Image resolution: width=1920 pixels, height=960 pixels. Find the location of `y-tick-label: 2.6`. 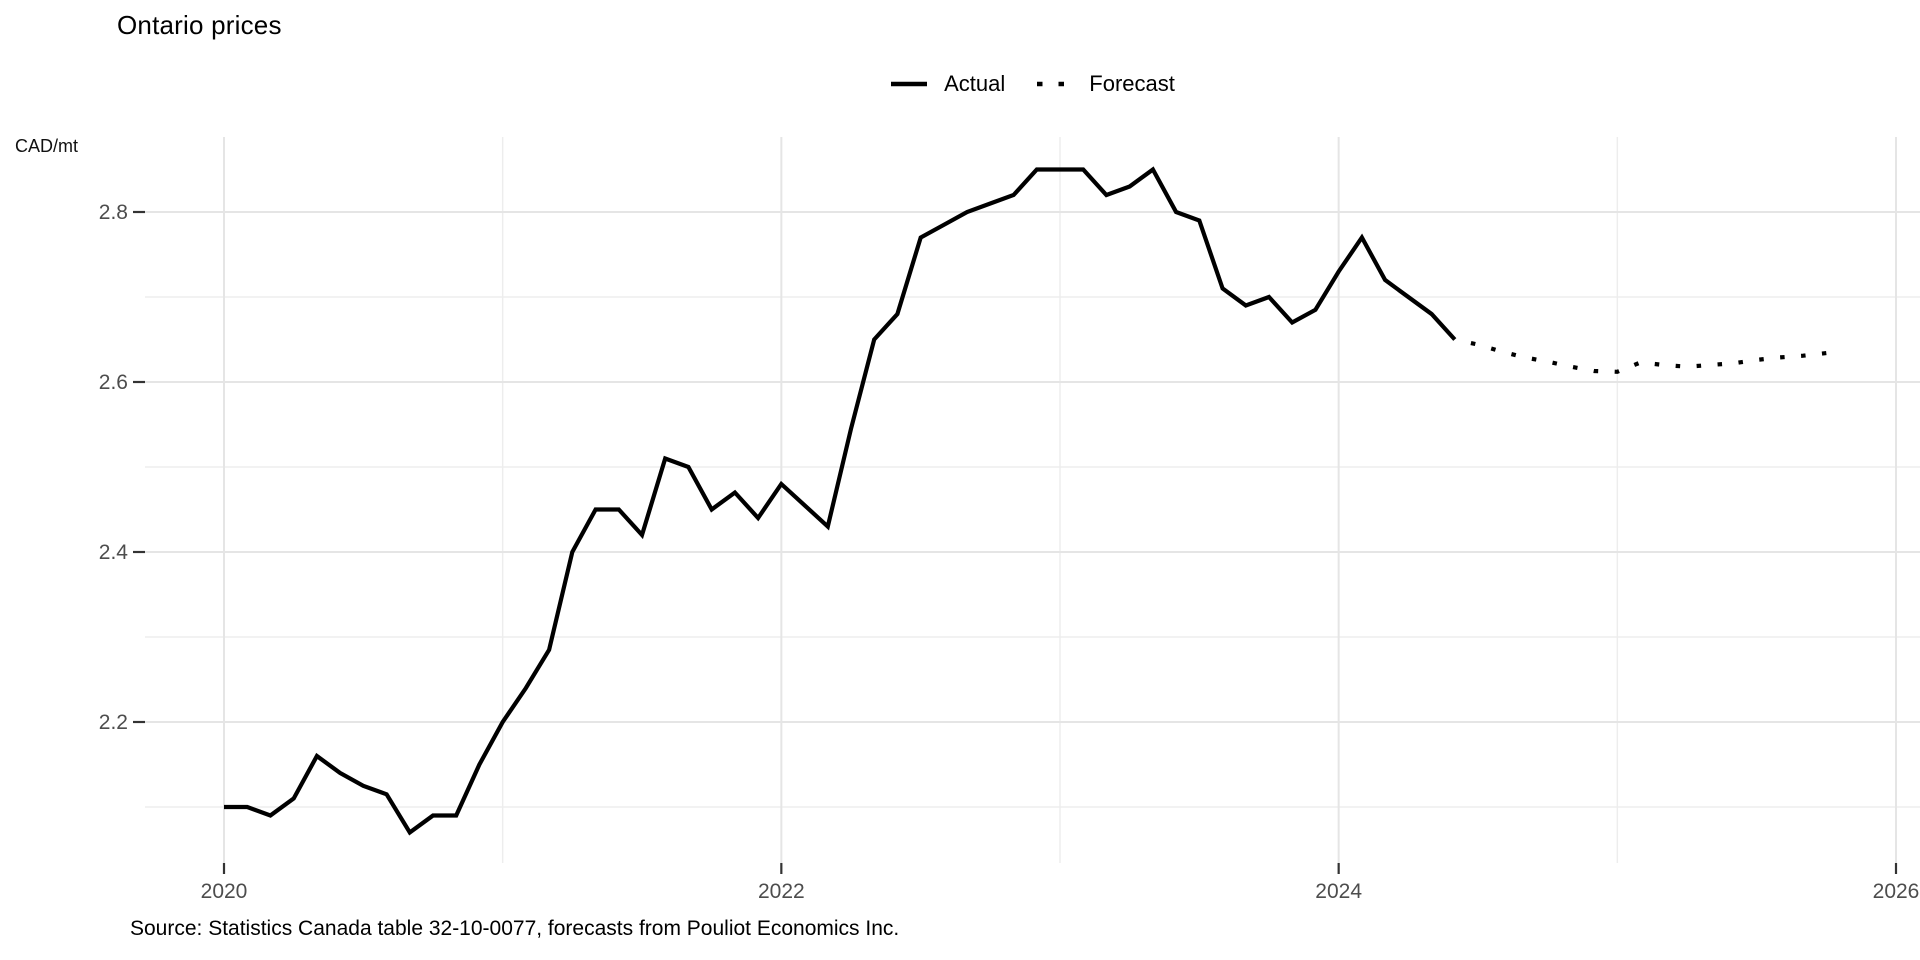

y-tick-label: 2.6 is located at coordinates (113, 382).